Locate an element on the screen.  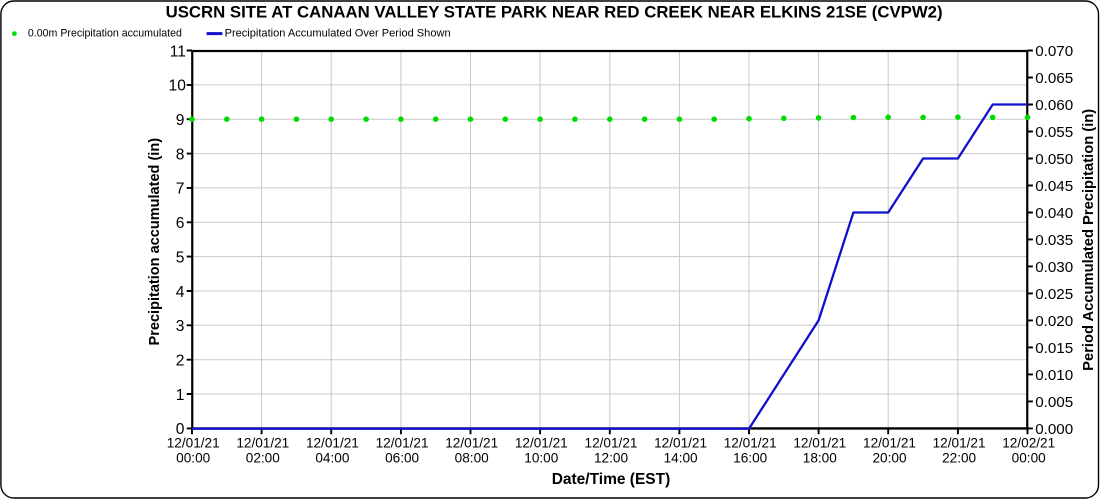
svg-text: 06:00 is located at coordinates (402, 458).